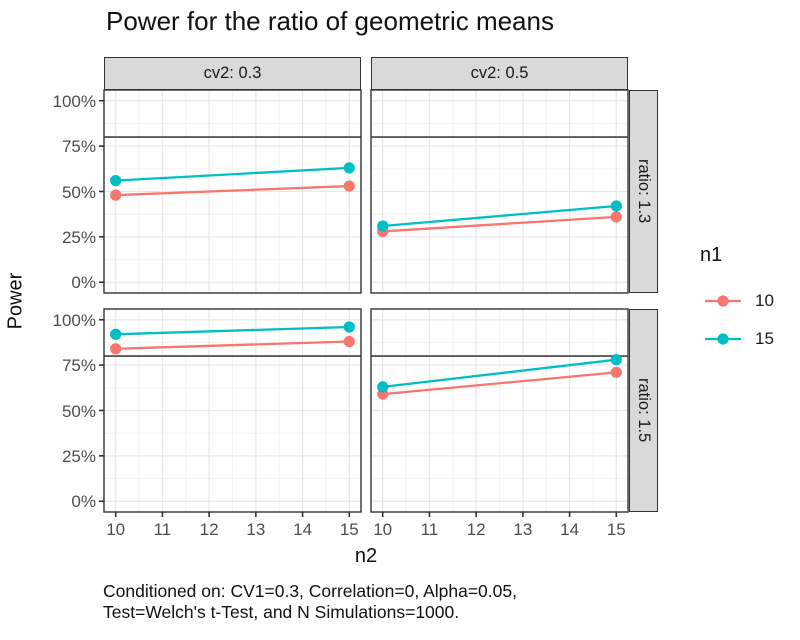  What do you see at coordinates (366, 556) in the screenshot?
I see `x-axis-title: n2` at bounding box center [366, 556].